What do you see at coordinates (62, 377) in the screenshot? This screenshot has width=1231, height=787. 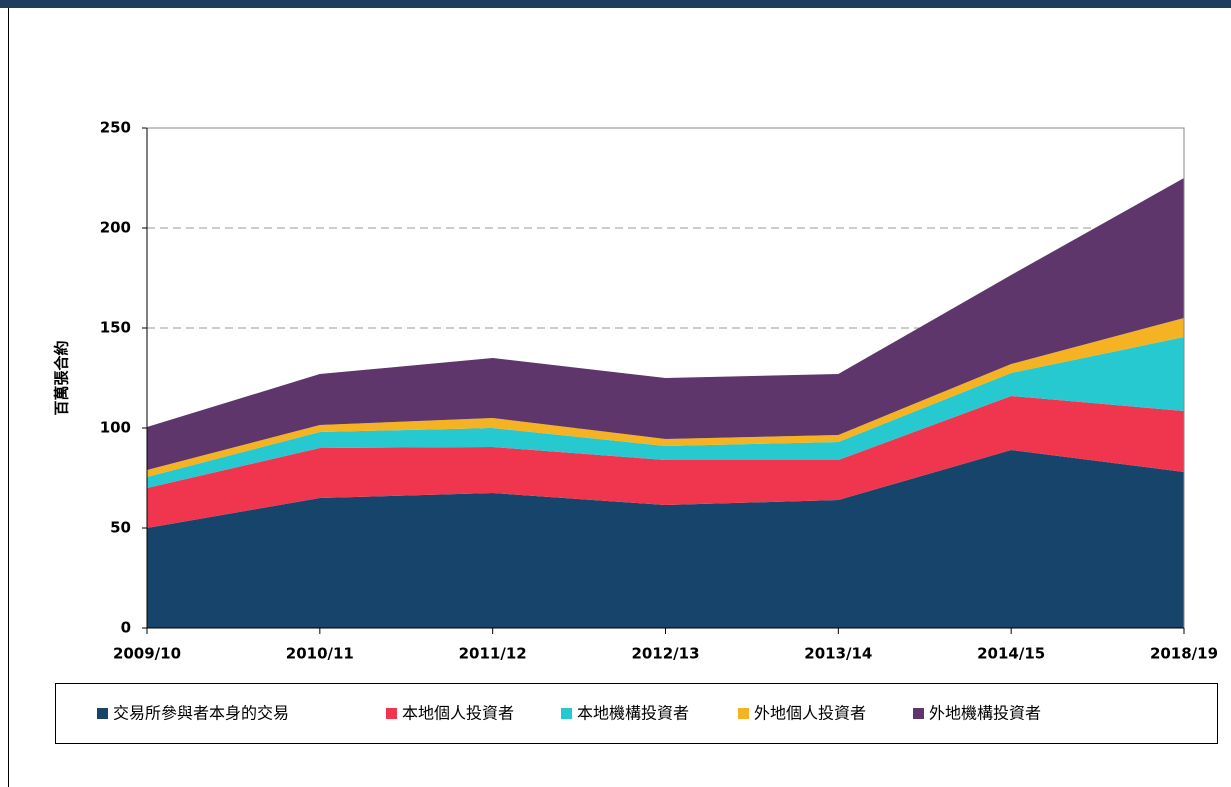 I see `y-axis-label: 百萬張合約` at bounding box center [62, 377].